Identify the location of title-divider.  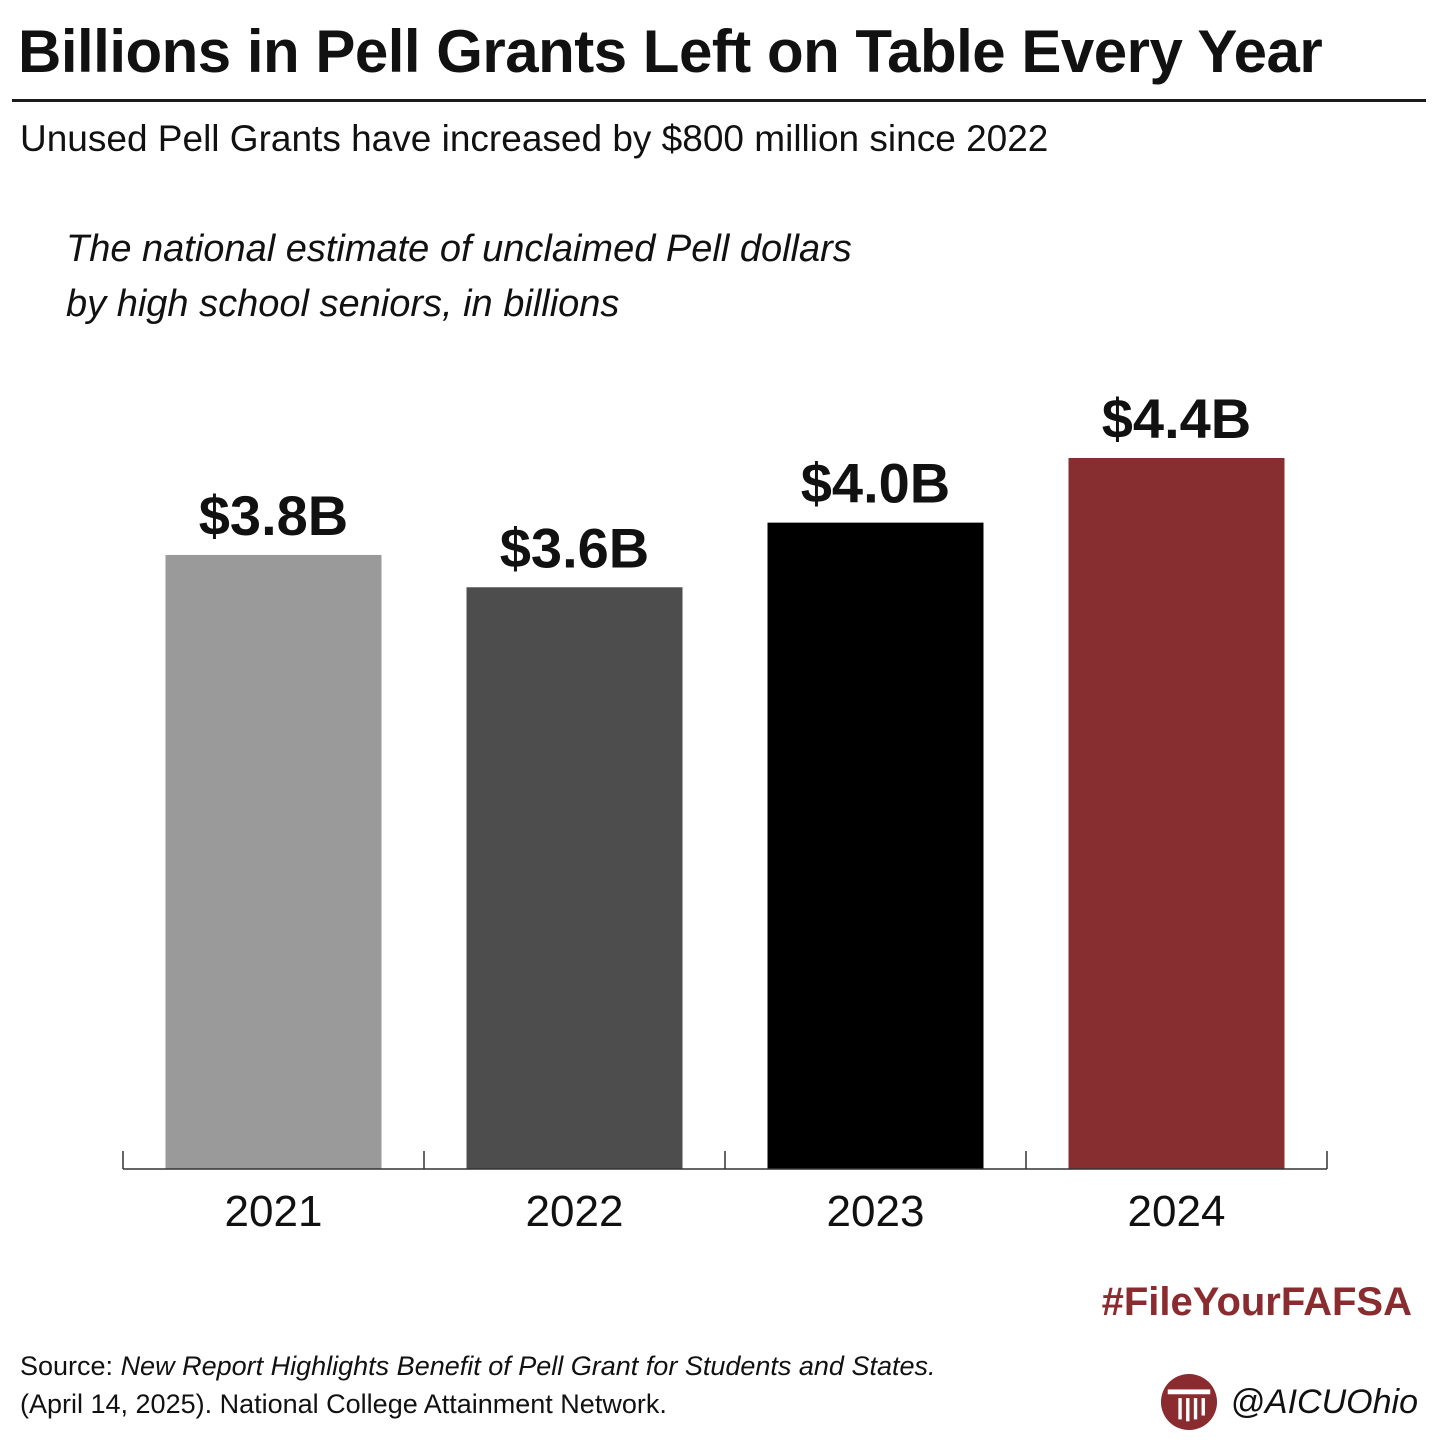
(719, 100).